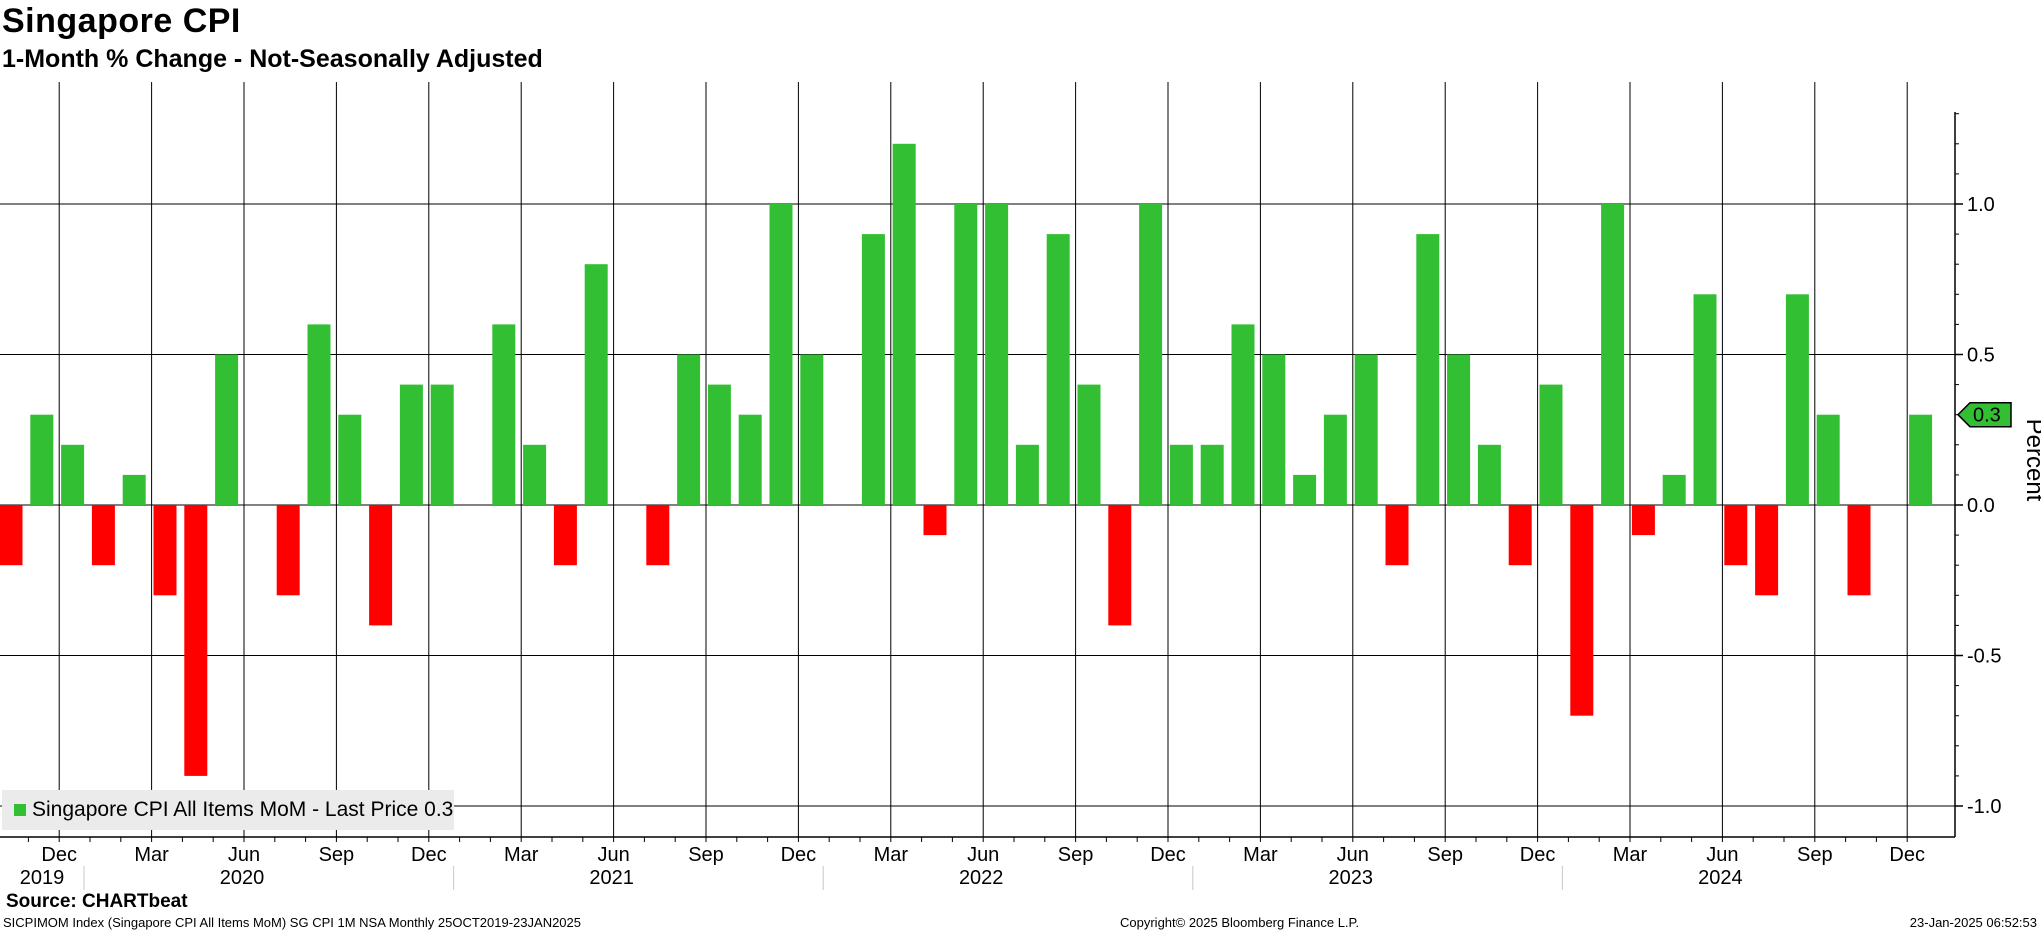 The width and height of the screenshot is (2041, 932). Describe the element at coordinates (2031, 460) in the screenshot. I see `y-axis-label: Percent` at that location.